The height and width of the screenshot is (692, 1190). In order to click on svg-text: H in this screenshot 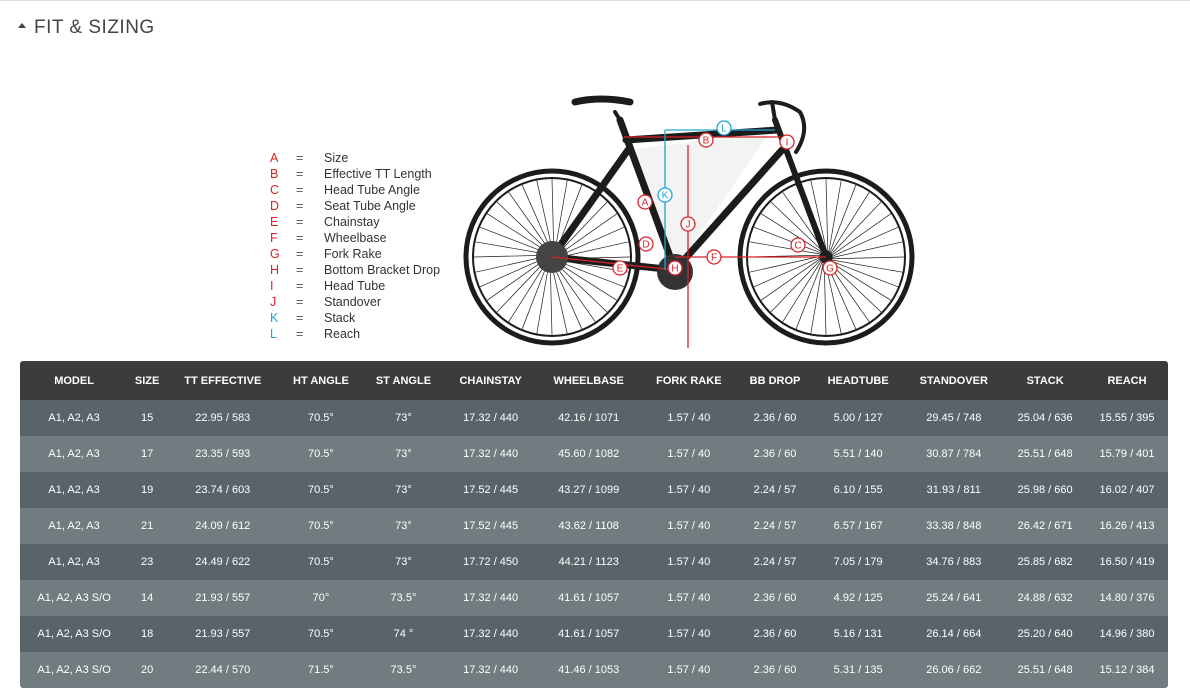, I will do `click(674, 269)`.